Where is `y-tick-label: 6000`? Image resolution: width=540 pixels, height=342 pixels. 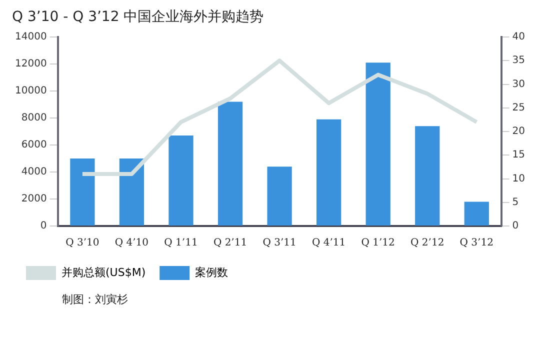 y-tick-label: 6000 is located at coordinates (34, 145).